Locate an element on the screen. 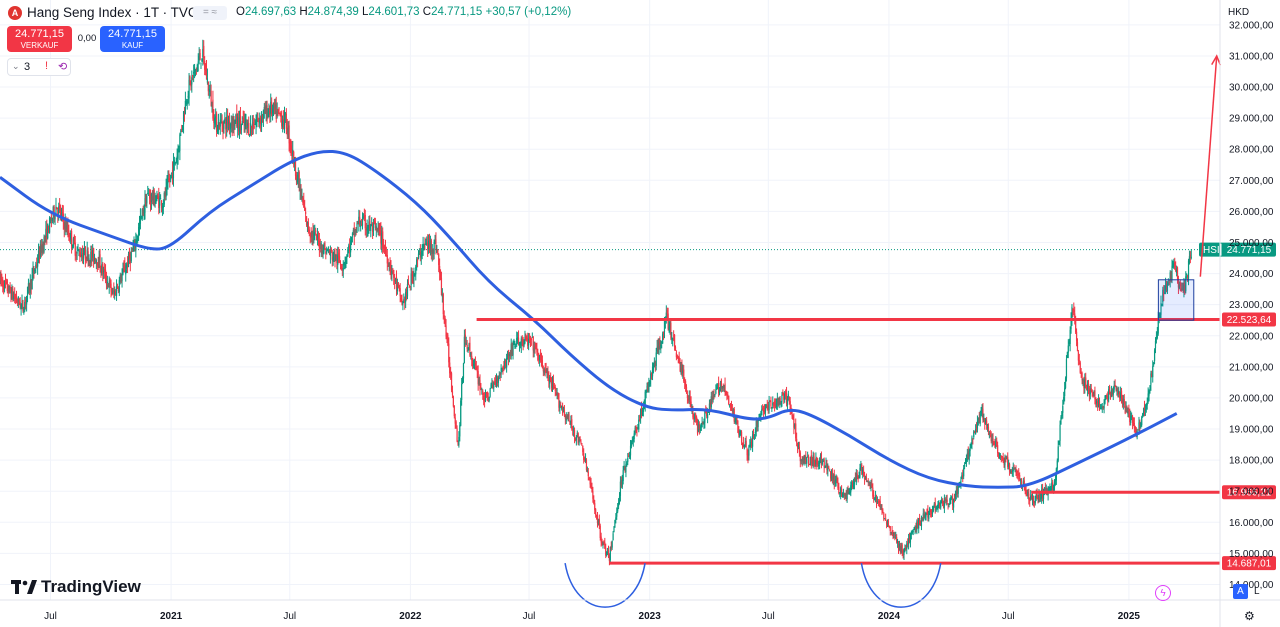 The width and height of the screenshot is (1280, 627). buy-button: 24.771,15 KAUF is located at coordinates (132, 39).